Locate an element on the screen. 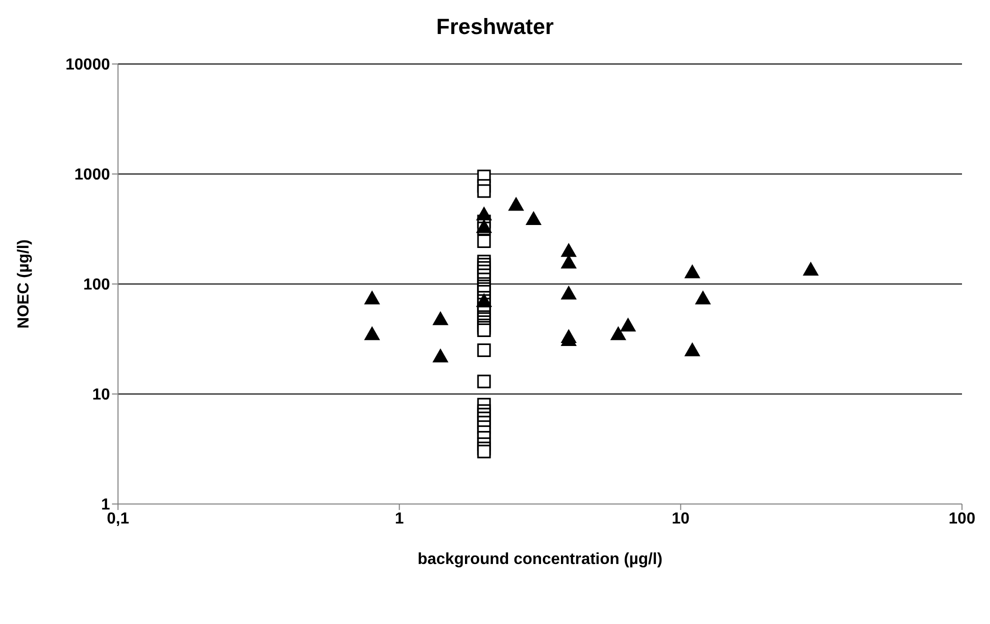 The image size is (990, 624). y-tick-label: 1000 is located at coordinates (92, 175).